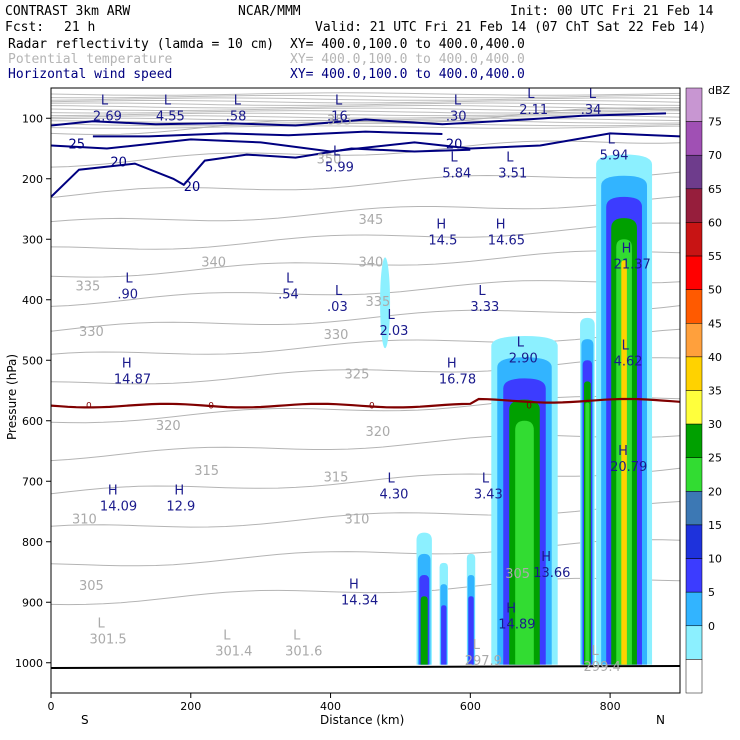 This screenshot has width=740, height=740. I want to click on colorbar-tick-label: 35, so click(715, 391).